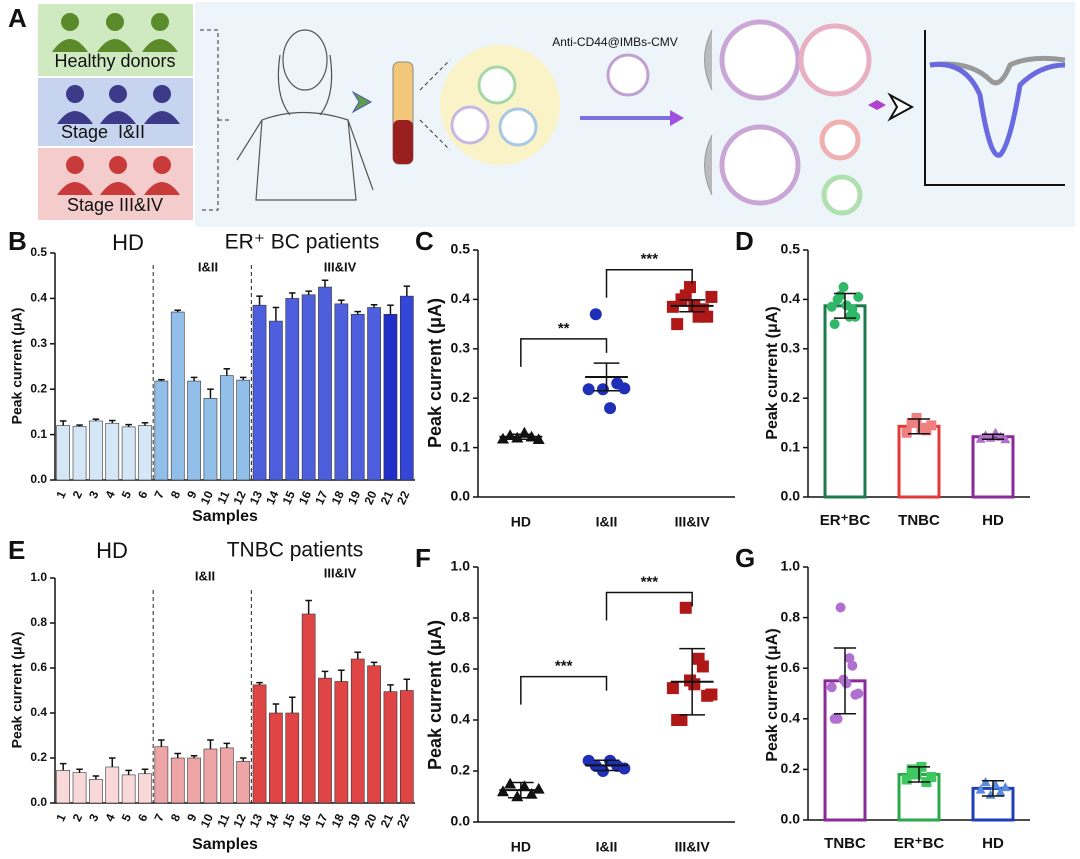 The image size is (1080, 859). Describe the element at coordinates (370, 820) in the screenshot. I see `x-tick-label: 20` at that location.